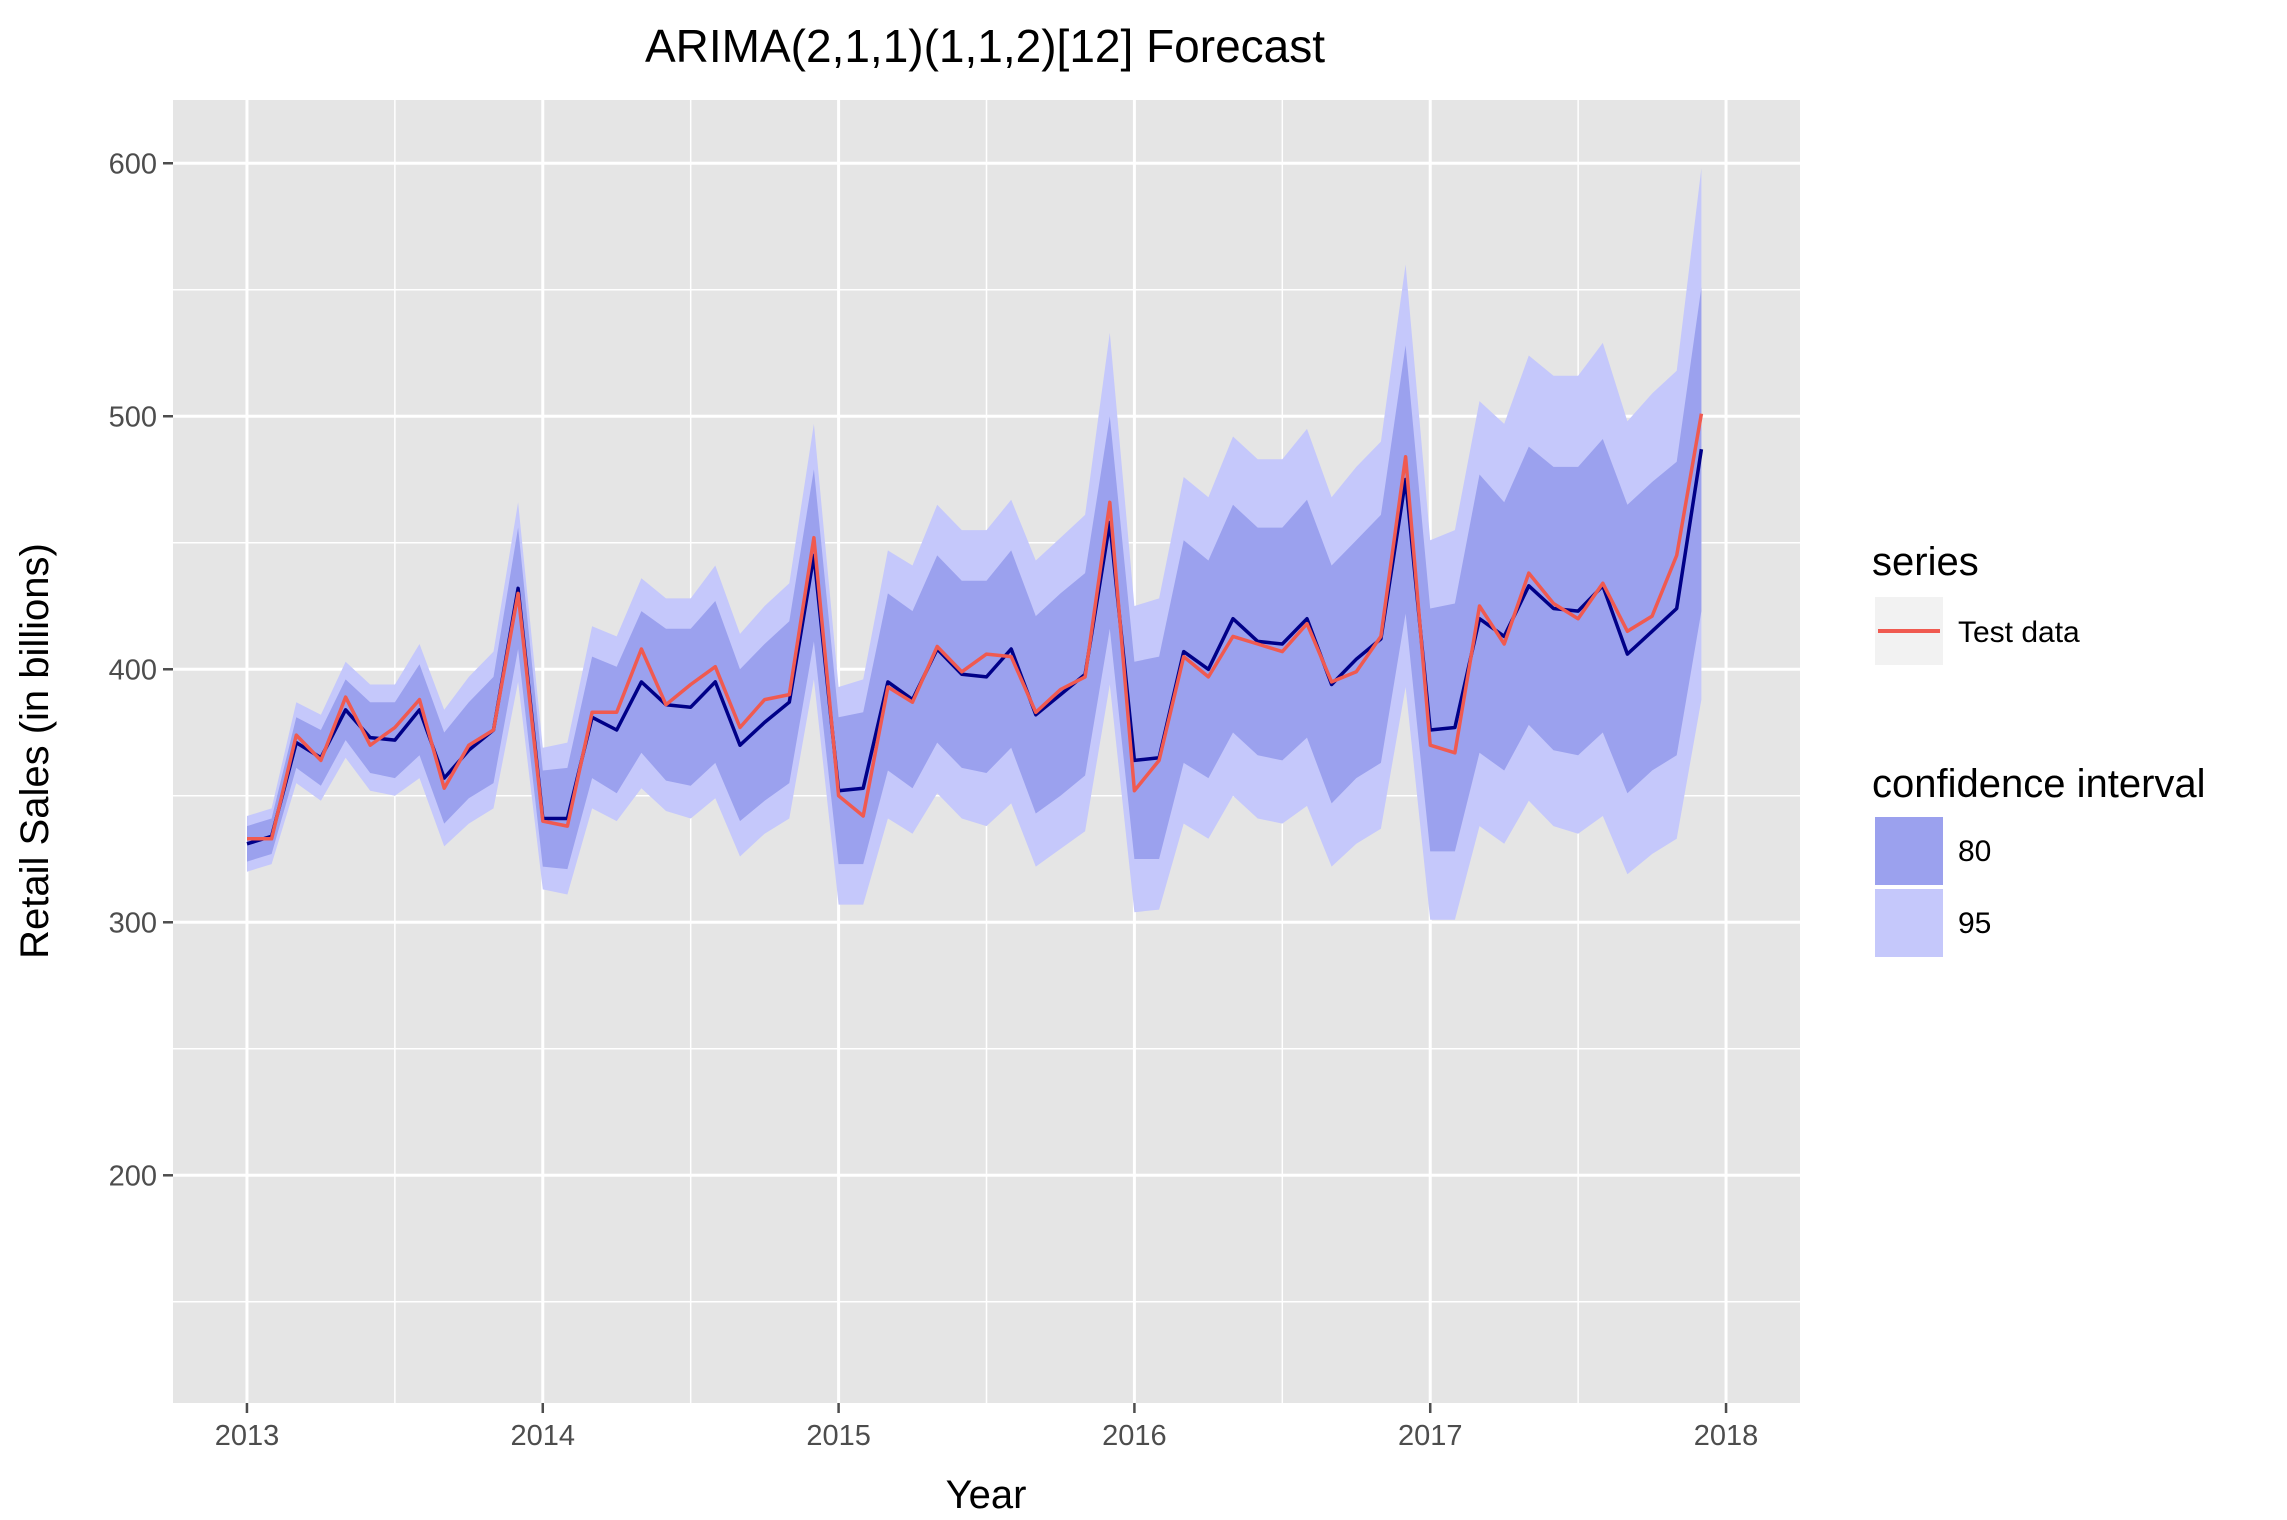 This screenshot has width=2287, height=1520. What do you see at coordinates (133, 1176) in the screenshot?
I see `y-tick-label: 200` at bounding box center [133, 1176].